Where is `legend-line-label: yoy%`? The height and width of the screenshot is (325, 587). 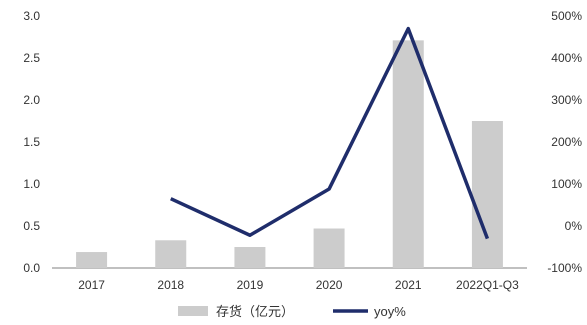
legend-line-label: yoy% is located at coordinates (390, 311).